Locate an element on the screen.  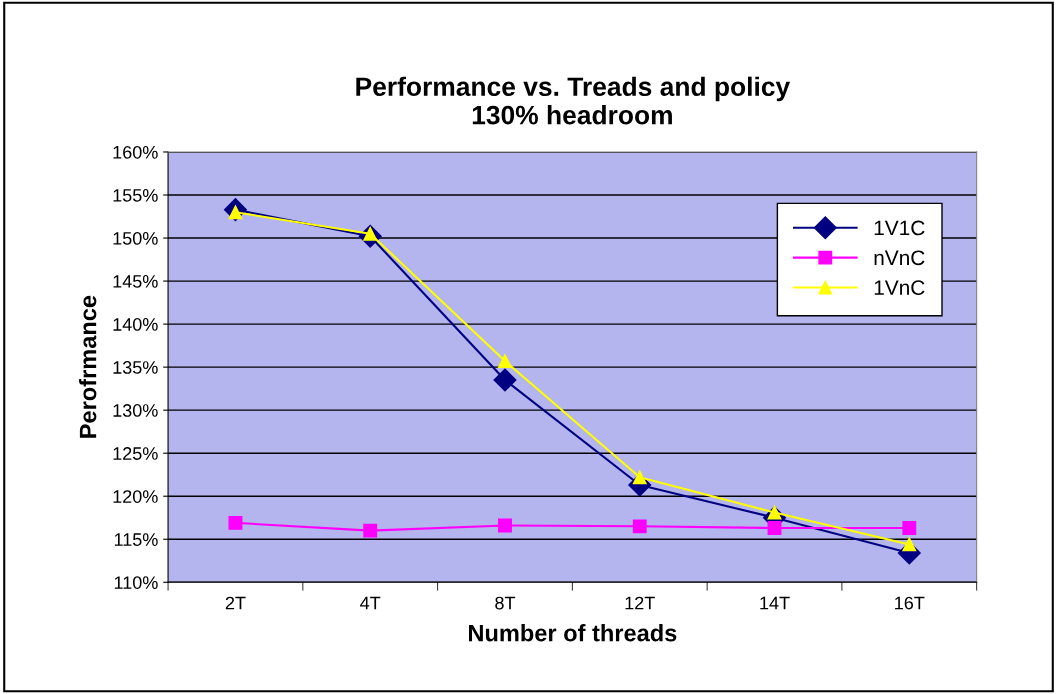
x-tick-label: 4T is located at coordinates (370, 603).